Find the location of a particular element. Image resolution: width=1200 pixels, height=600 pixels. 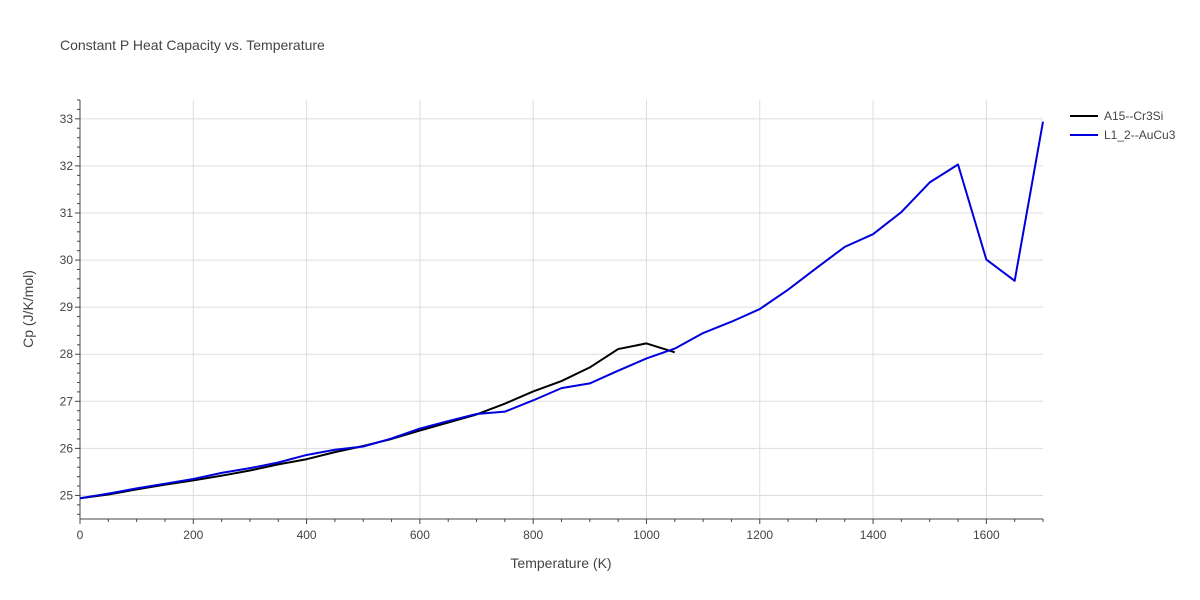

legend: A15--Cr3Si L1_2--AuCu3 is located at coordinates (1123, 125).